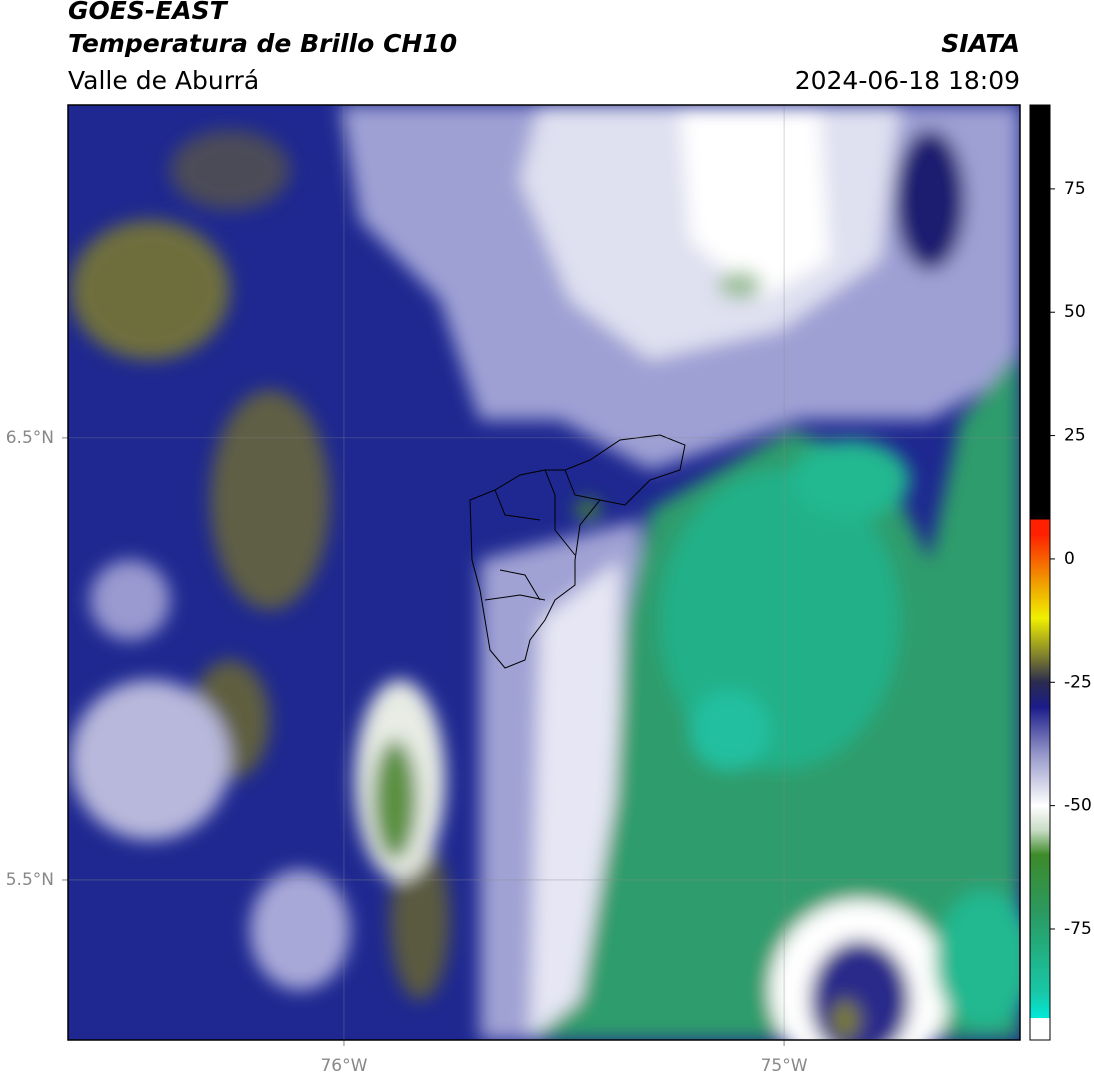  What do you see at coordinates (1040, 572) in the screenshot?
I see `colorbar-fill` at bounding box center [1040, 572].